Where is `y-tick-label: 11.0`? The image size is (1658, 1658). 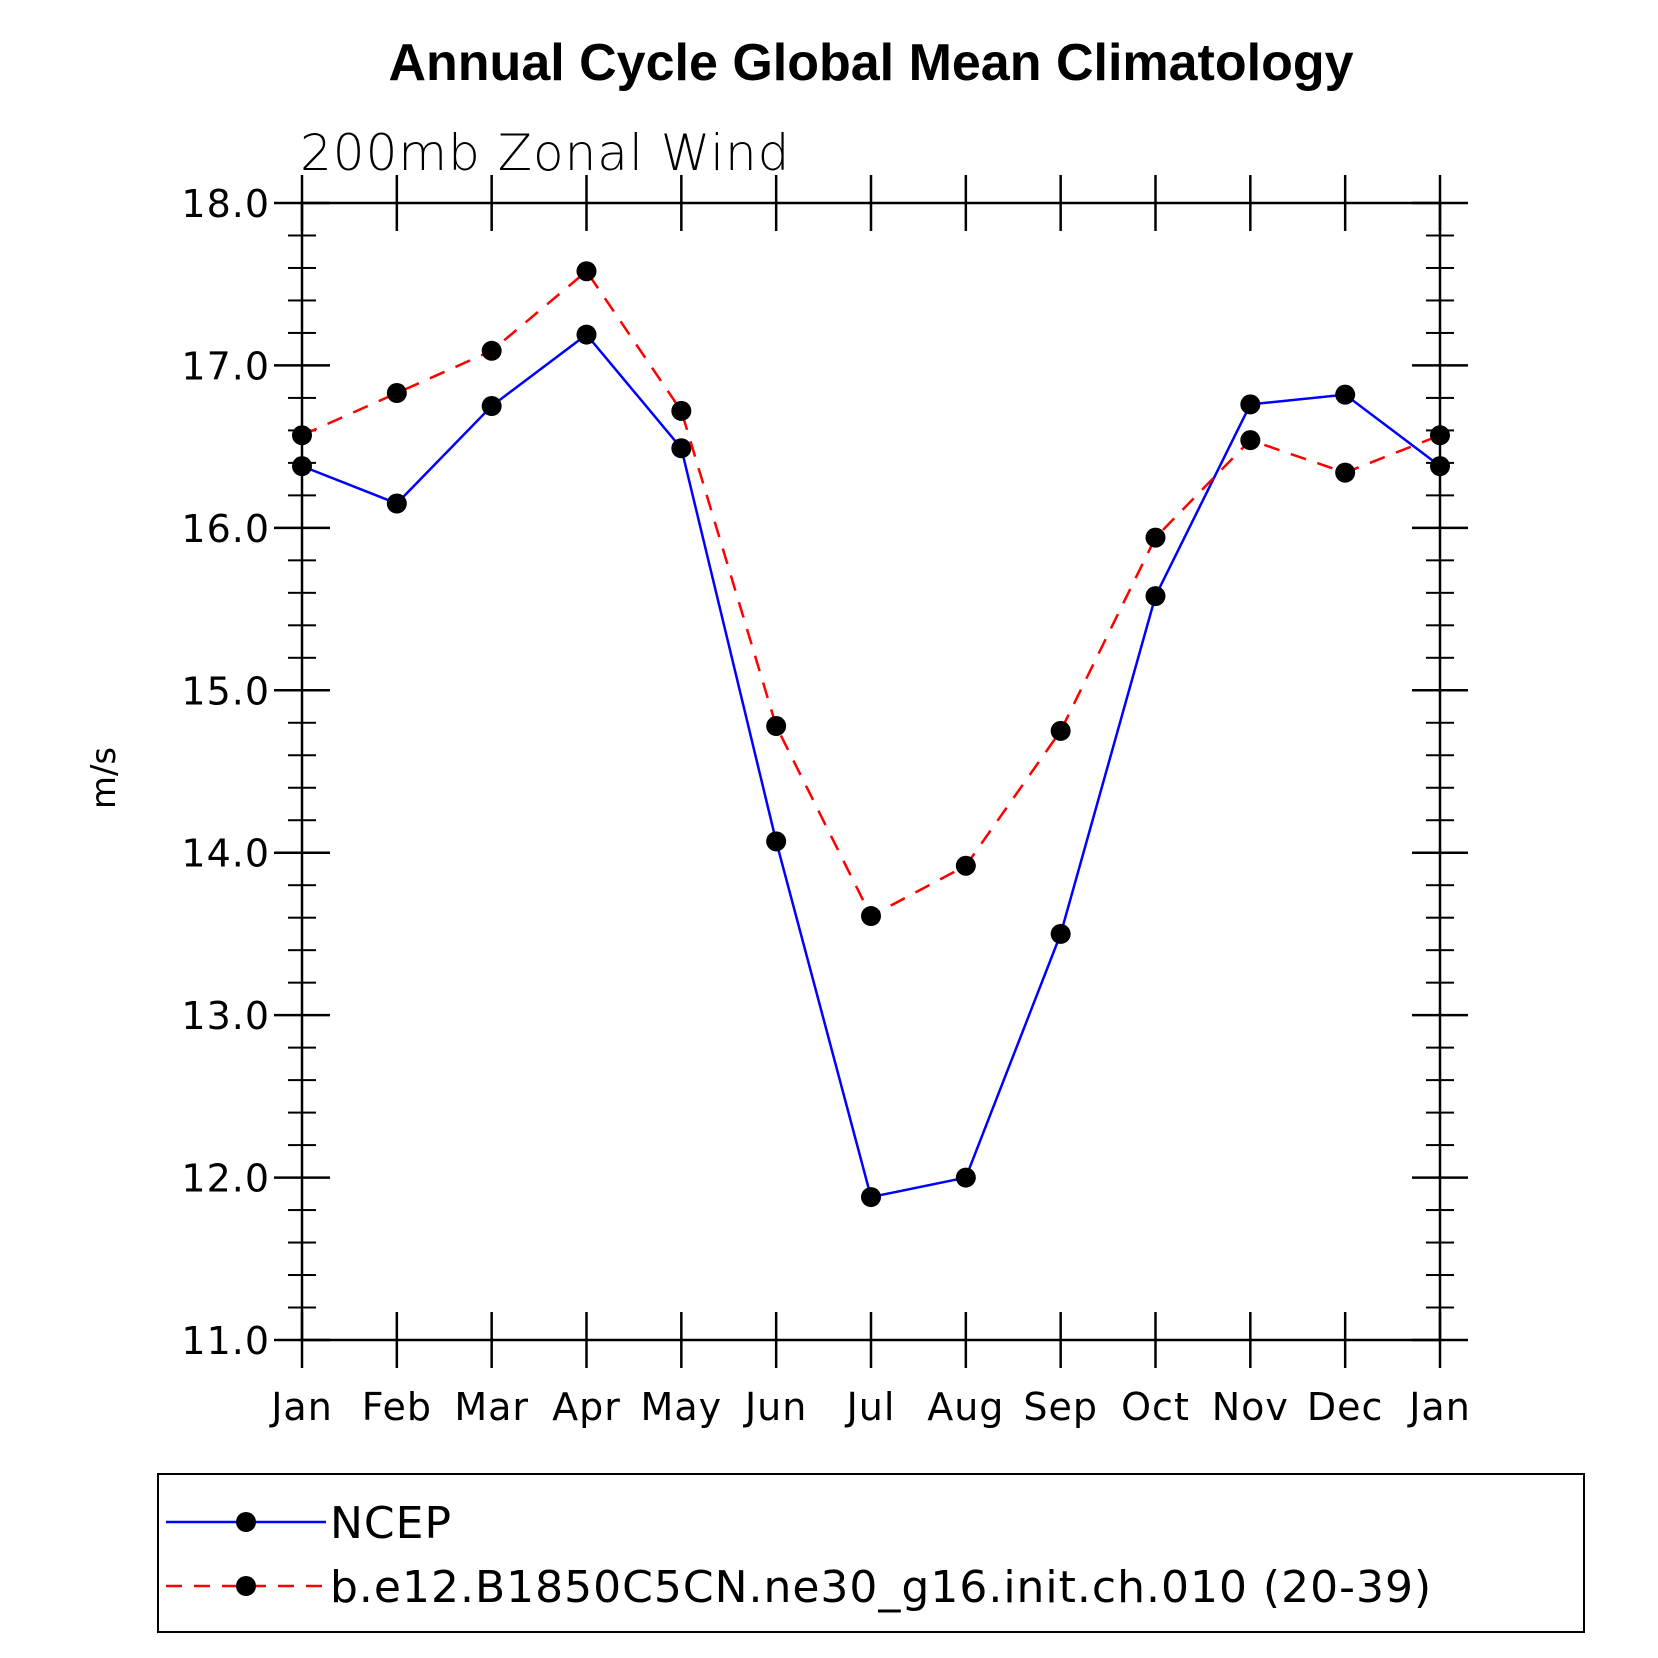
y-tick-label: 11.0 is located at coordinates (225, 1341).